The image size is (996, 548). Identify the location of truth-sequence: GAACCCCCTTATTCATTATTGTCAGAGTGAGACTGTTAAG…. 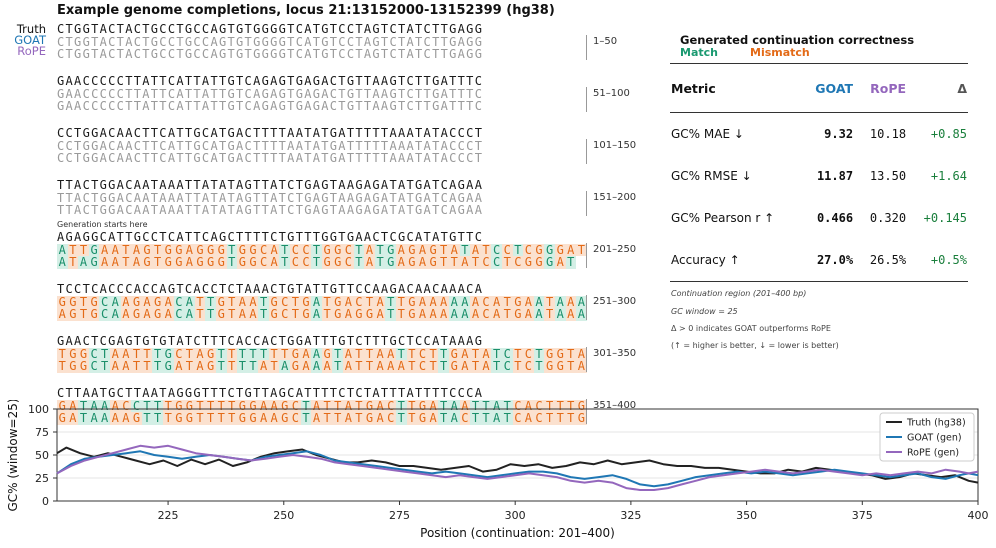
(270, 81).